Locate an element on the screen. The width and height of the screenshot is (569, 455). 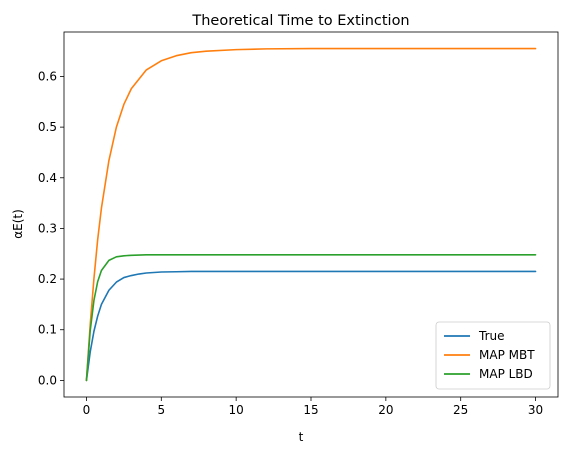
y-tick-label: 0.1 is located at coordinates (47, 330).